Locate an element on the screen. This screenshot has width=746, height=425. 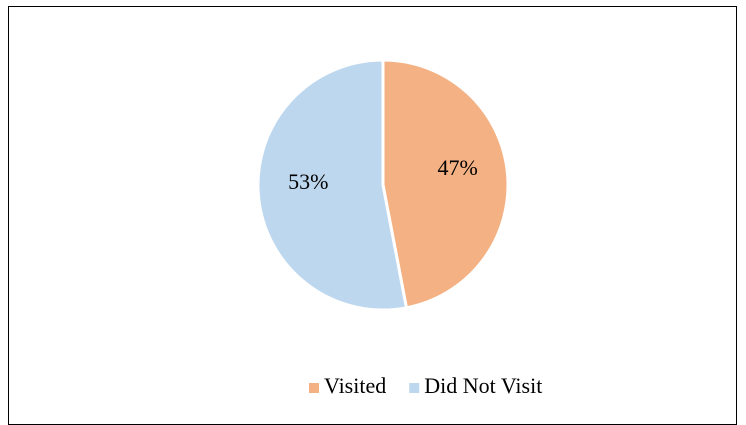
legend-label: Did Not Visit is located at coordinates (483, 385).